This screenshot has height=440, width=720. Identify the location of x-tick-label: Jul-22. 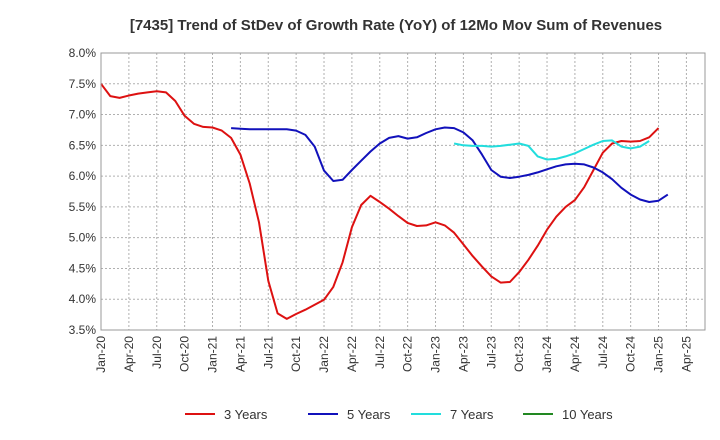
(380, 352).